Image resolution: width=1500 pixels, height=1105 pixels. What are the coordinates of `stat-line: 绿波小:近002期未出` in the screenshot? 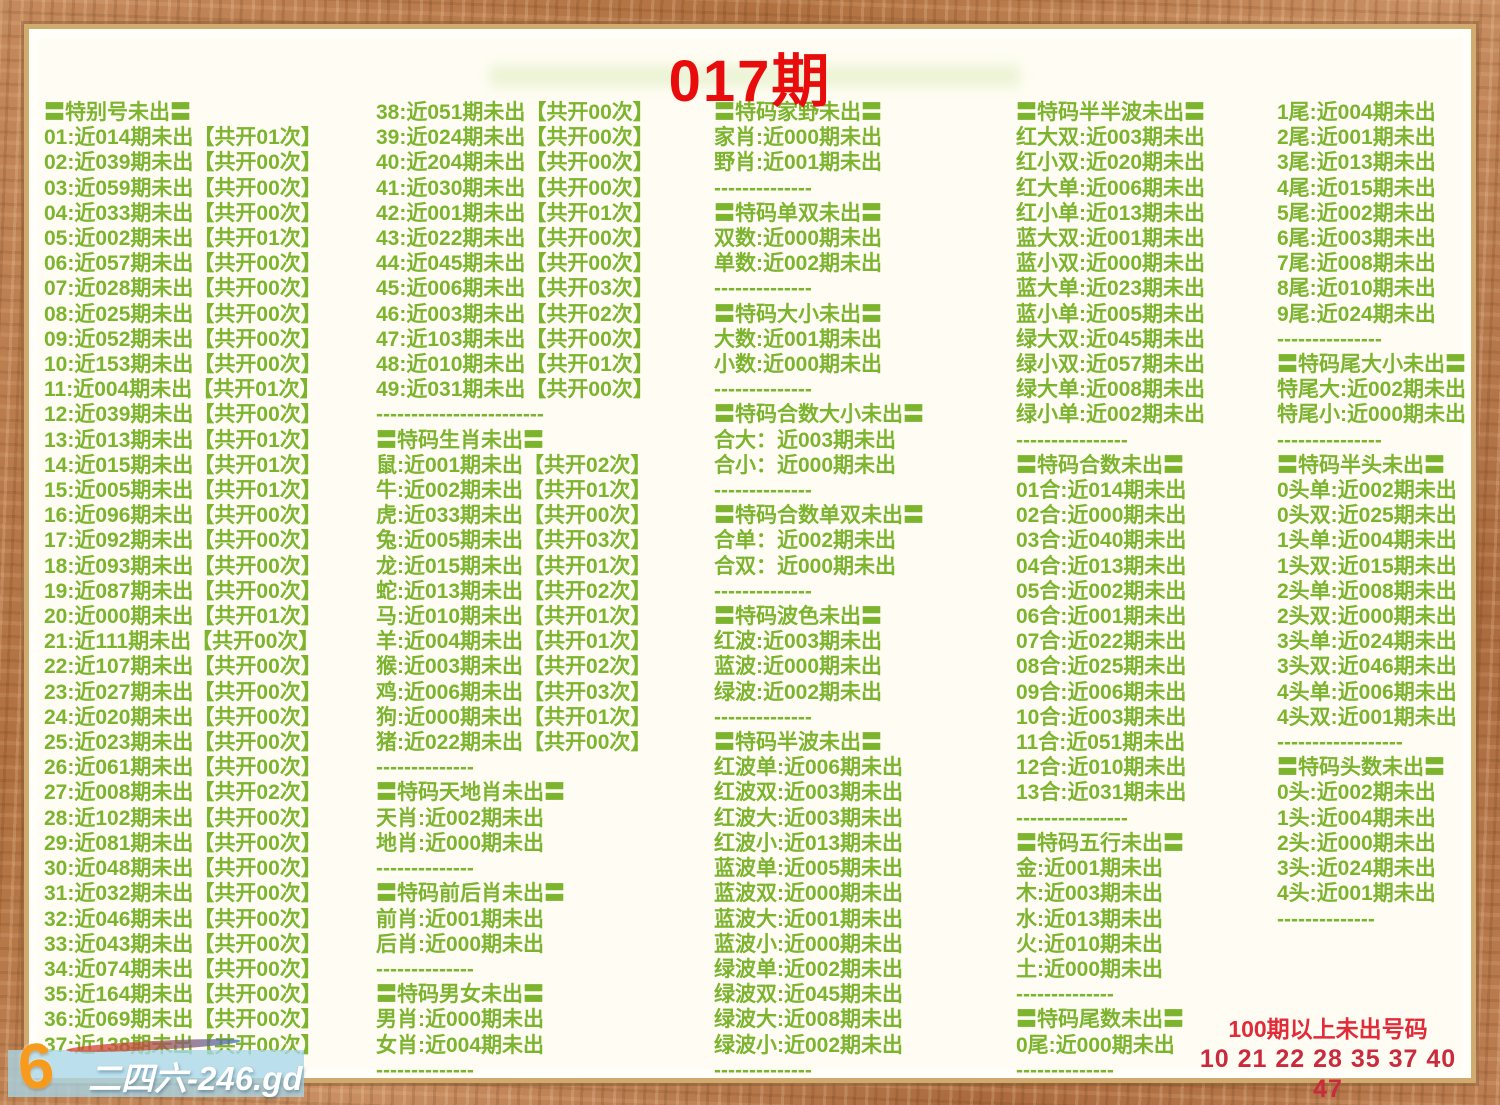 It's located at (809, 1045).